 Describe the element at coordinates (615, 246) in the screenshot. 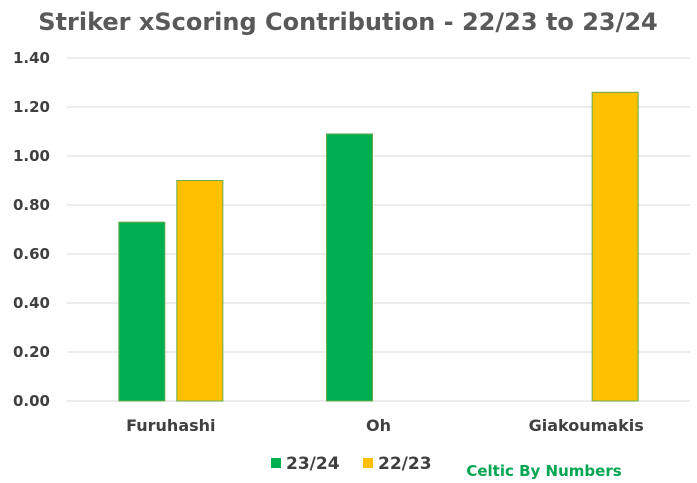

I see `bar-22-23-giakoumakis` at that location.